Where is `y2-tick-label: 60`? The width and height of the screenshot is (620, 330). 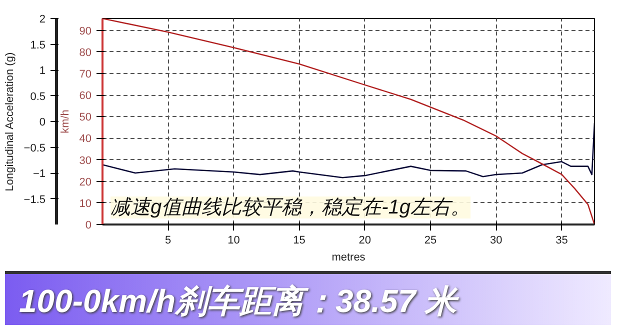 y2-tick-label: 60 is located at coordinates (85, 96).